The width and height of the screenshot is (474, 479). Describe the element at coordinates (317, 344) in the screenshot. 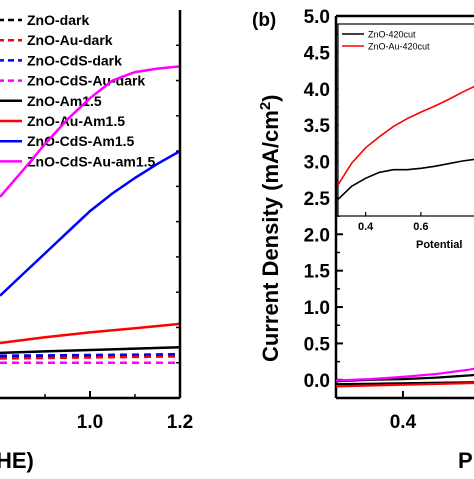

I see `panel-b-y-tick-label: 0.5` at that location.